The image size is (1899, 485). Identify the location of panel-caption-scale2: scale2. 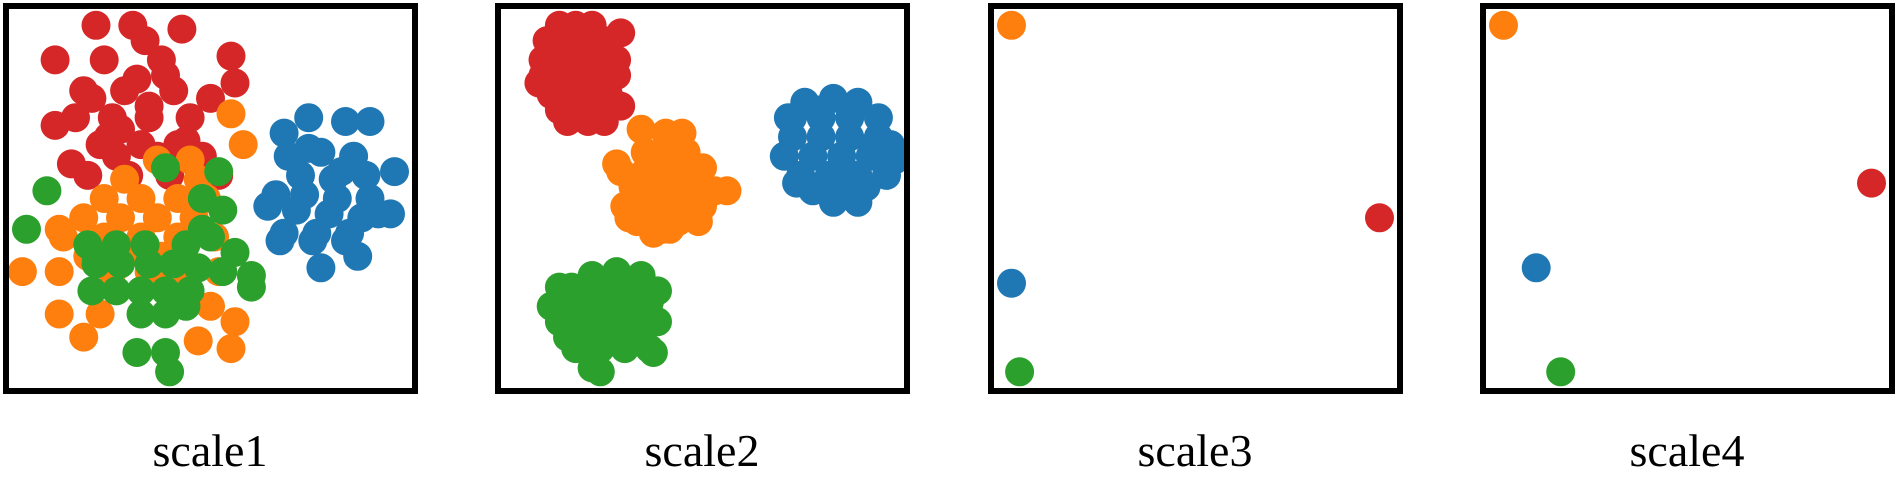
(702, 450).